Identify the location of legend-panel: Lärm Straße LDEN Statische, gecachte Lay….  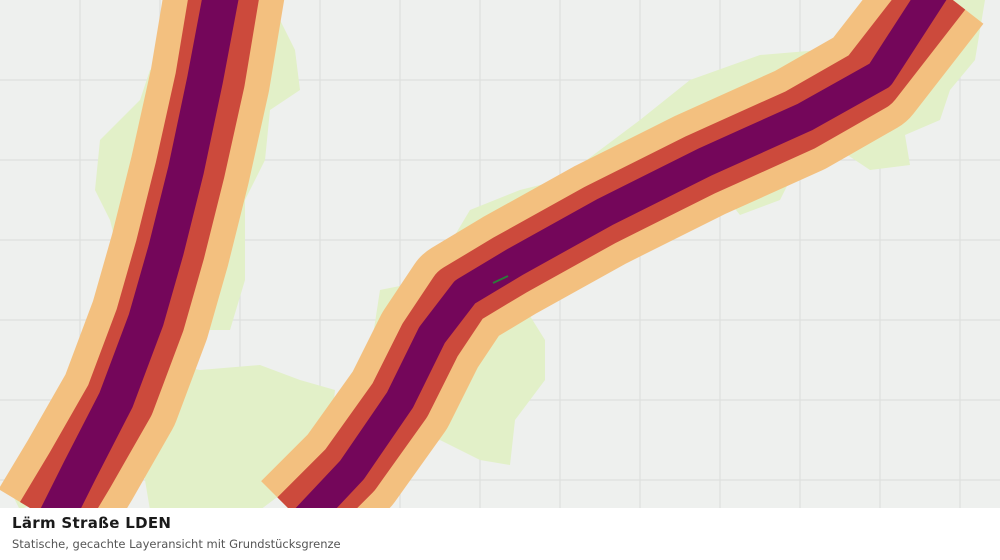
(500, 534).